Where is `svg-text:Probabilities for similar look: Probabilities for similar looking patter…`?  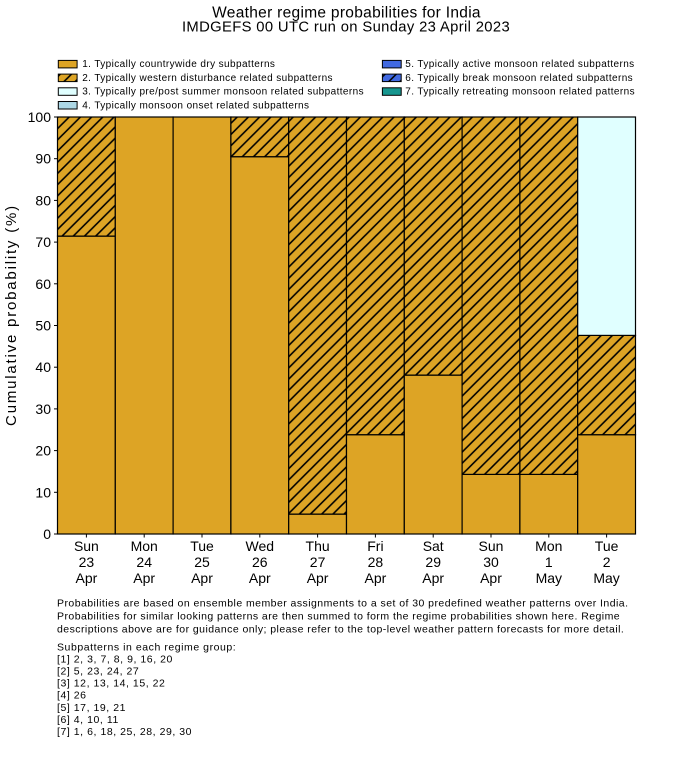 svg-text:Probabilities for similar look: Probabilities for similar looking patter… is located at coordinates (338, 617).